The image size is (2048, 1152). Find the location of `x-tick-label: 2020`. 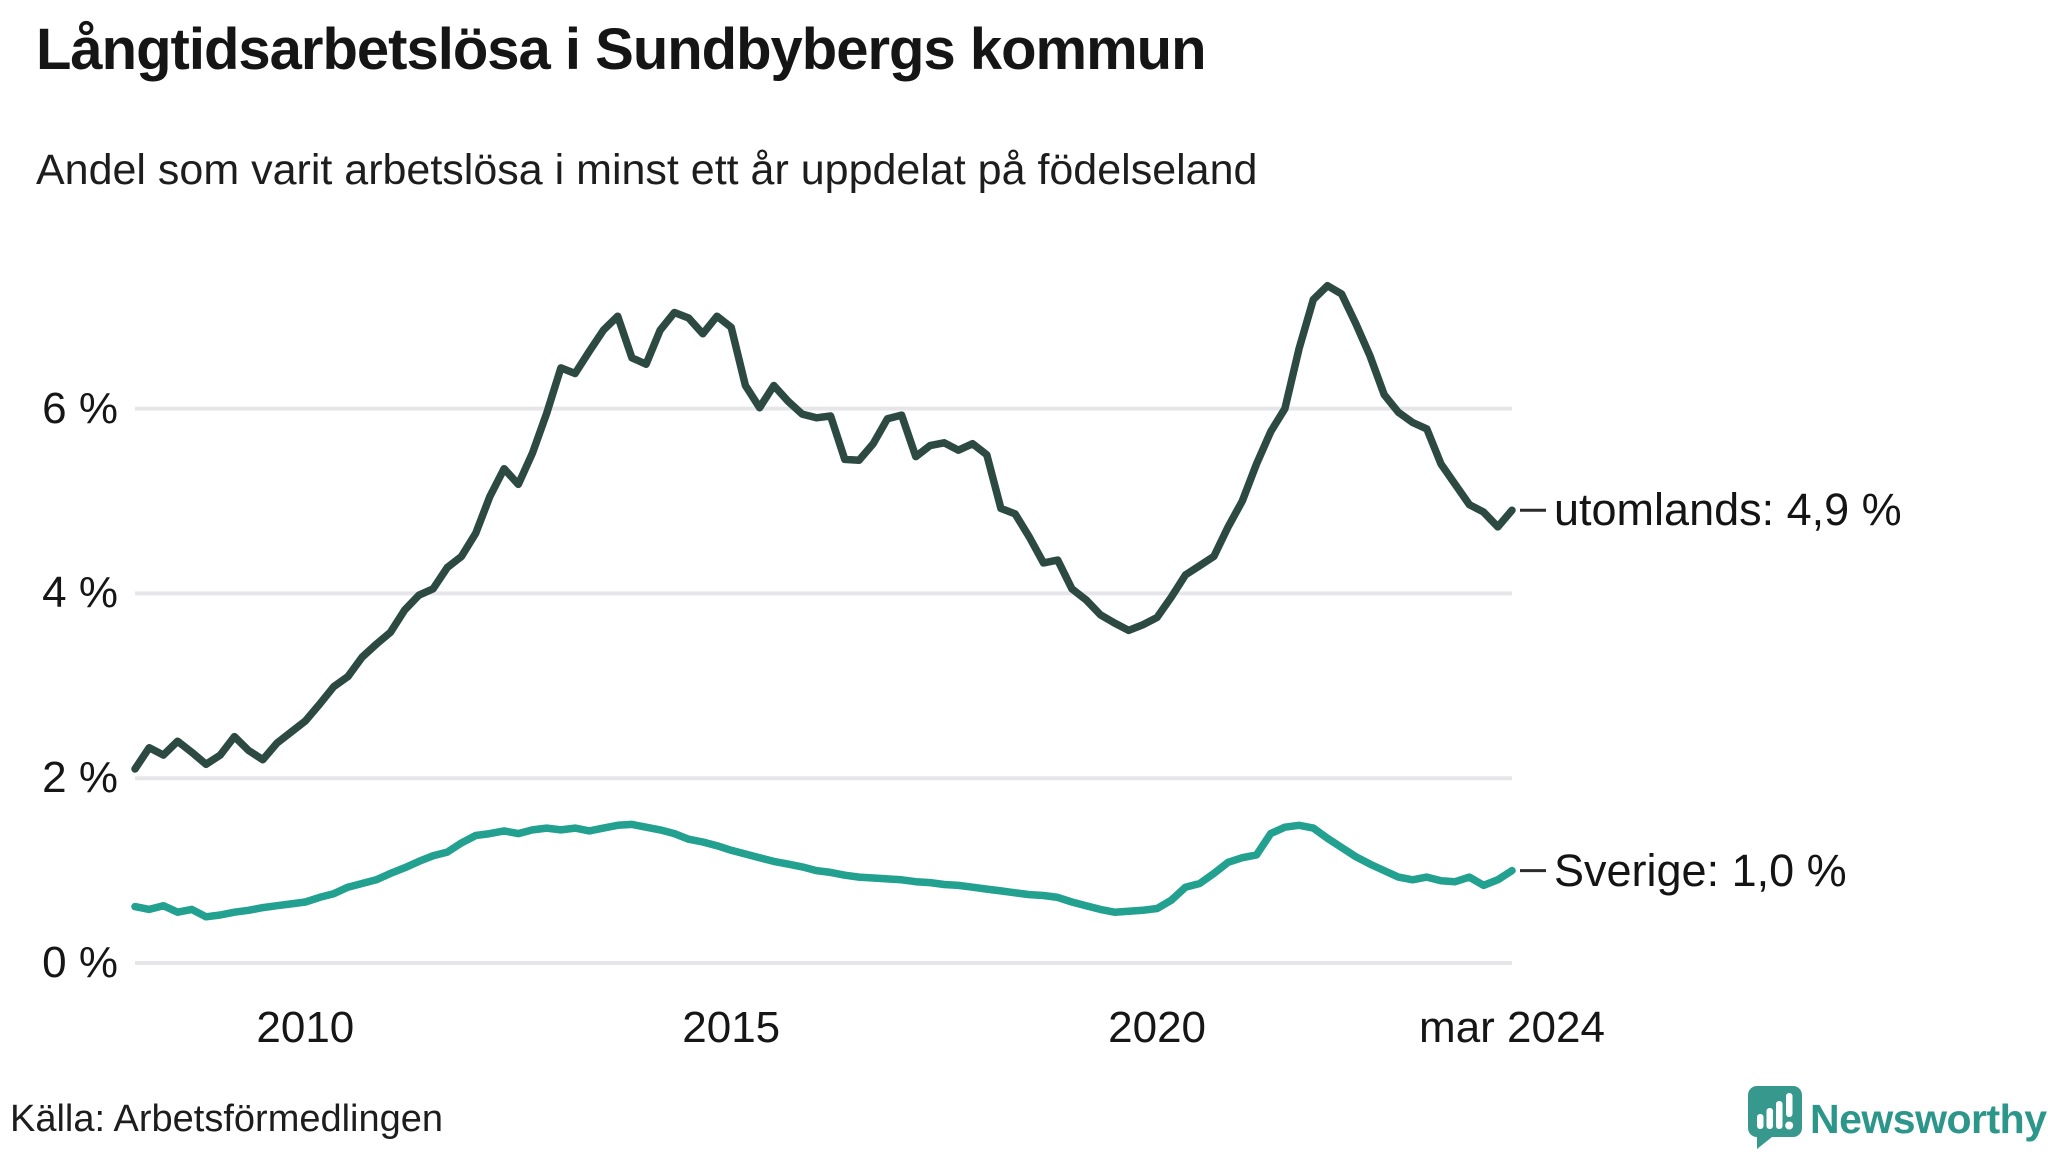

x-tick-label: 2020 is located at coordinates (1157, 1027).